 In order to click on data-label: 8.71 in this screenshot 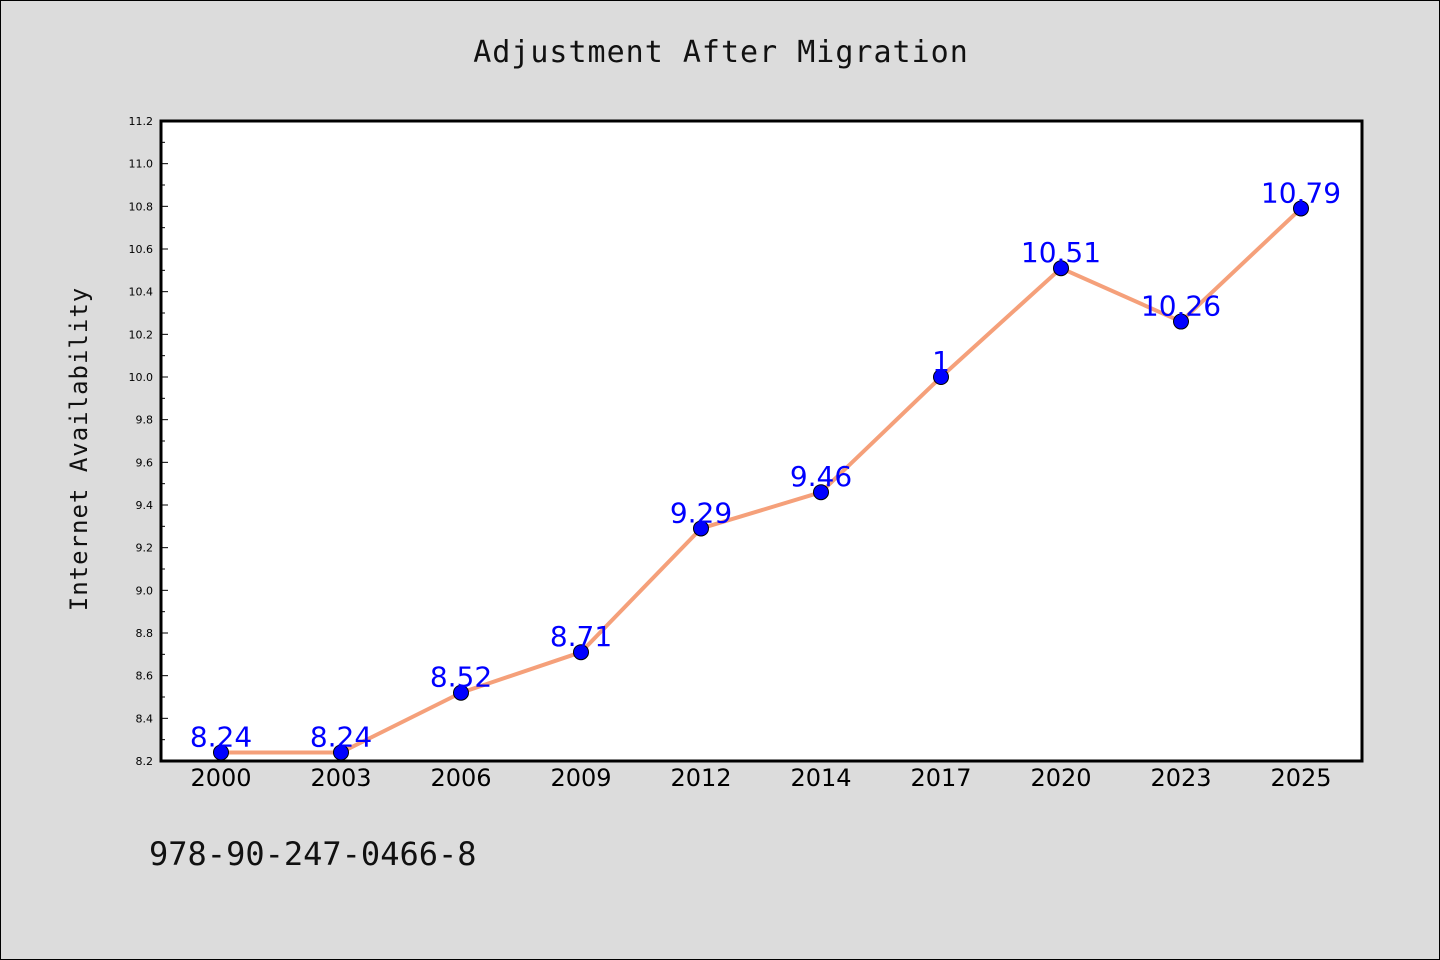, I will do `click(581, 636)`.